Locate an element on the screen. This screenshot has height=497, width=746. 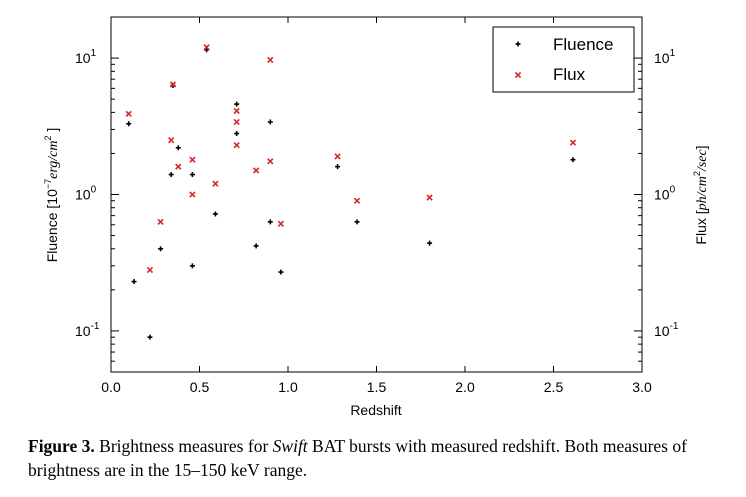
caption-label: Figure 3. is located at coordinates (61, 446).